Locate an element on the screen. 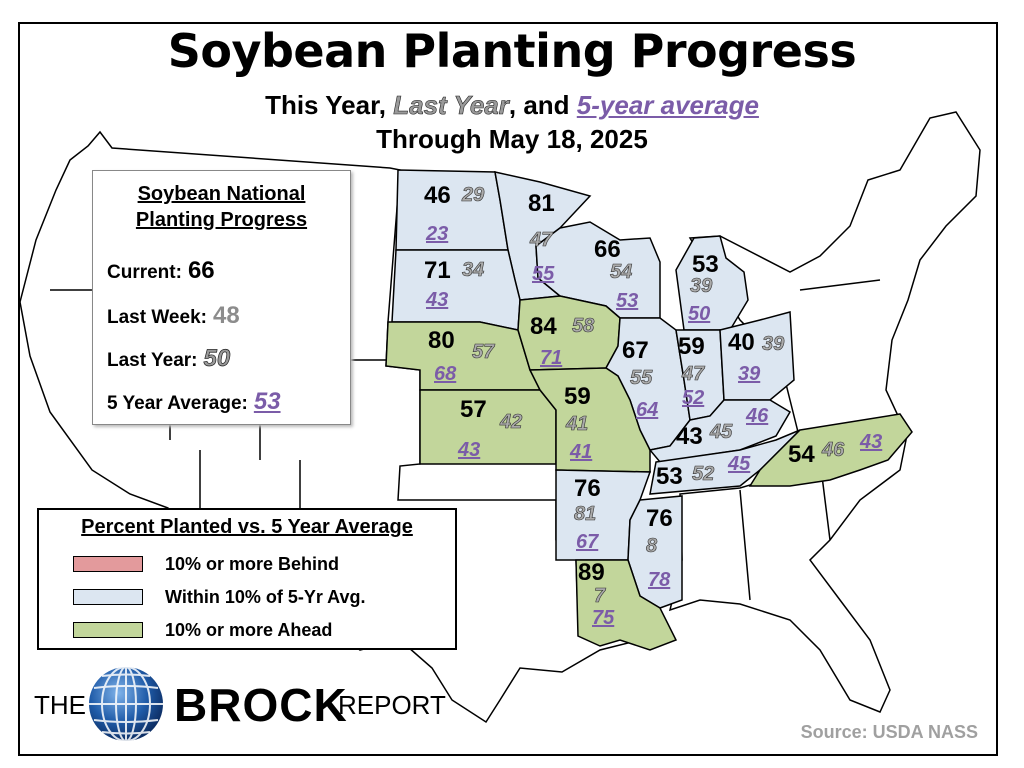  state-last-year-sd: 34 is located at coordinates (473, 270).